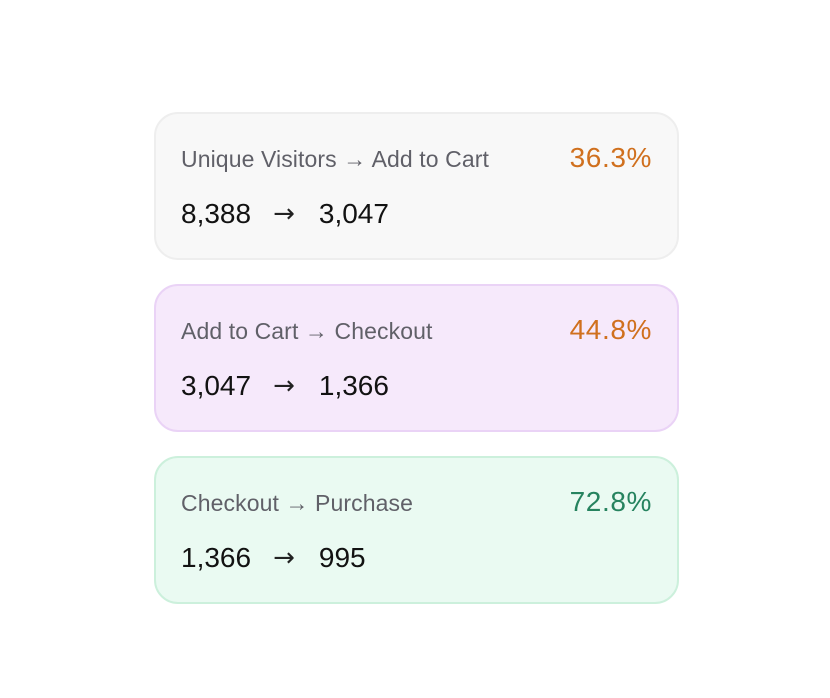  Describe the element at coordinates (335, 159) in the screenshot. I see `step-label: Unique Visitors → Add to Cart` at that location.